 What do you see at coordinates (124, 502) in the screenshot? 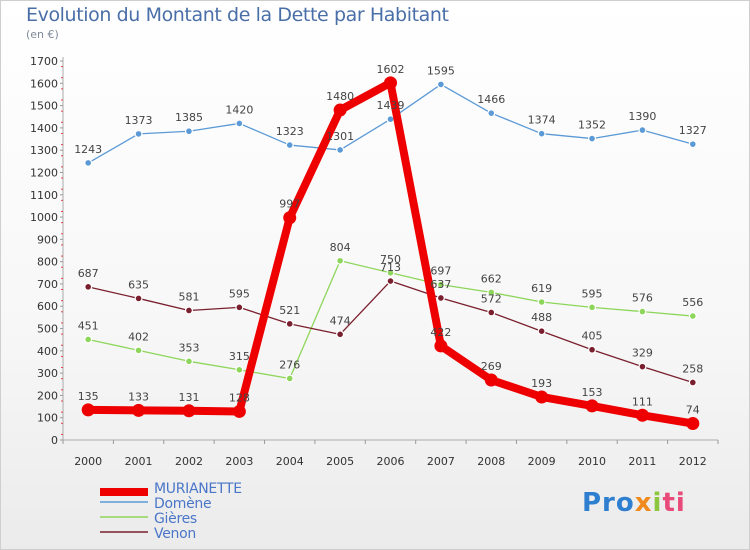
I see `legend-swatch-domene` at bounding box center [124, 502].